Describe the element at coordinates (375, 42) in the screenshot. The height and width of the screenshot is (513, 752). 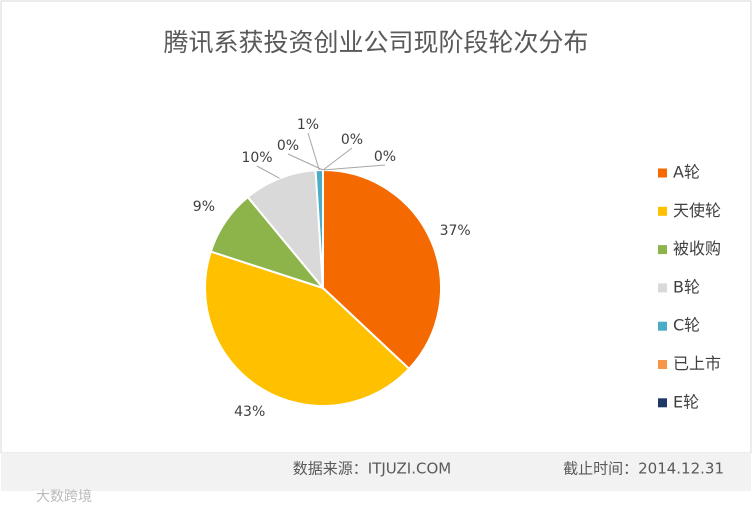
I see `chart-title: 腾讯系获投资创业公司现阶段轮次分布` at that location.